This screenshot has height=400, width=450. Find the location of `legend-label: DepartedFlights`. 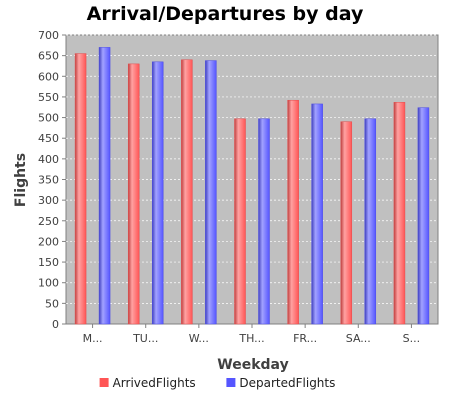

legend-label: DepartedFlights is located at coordinates (287, 383).